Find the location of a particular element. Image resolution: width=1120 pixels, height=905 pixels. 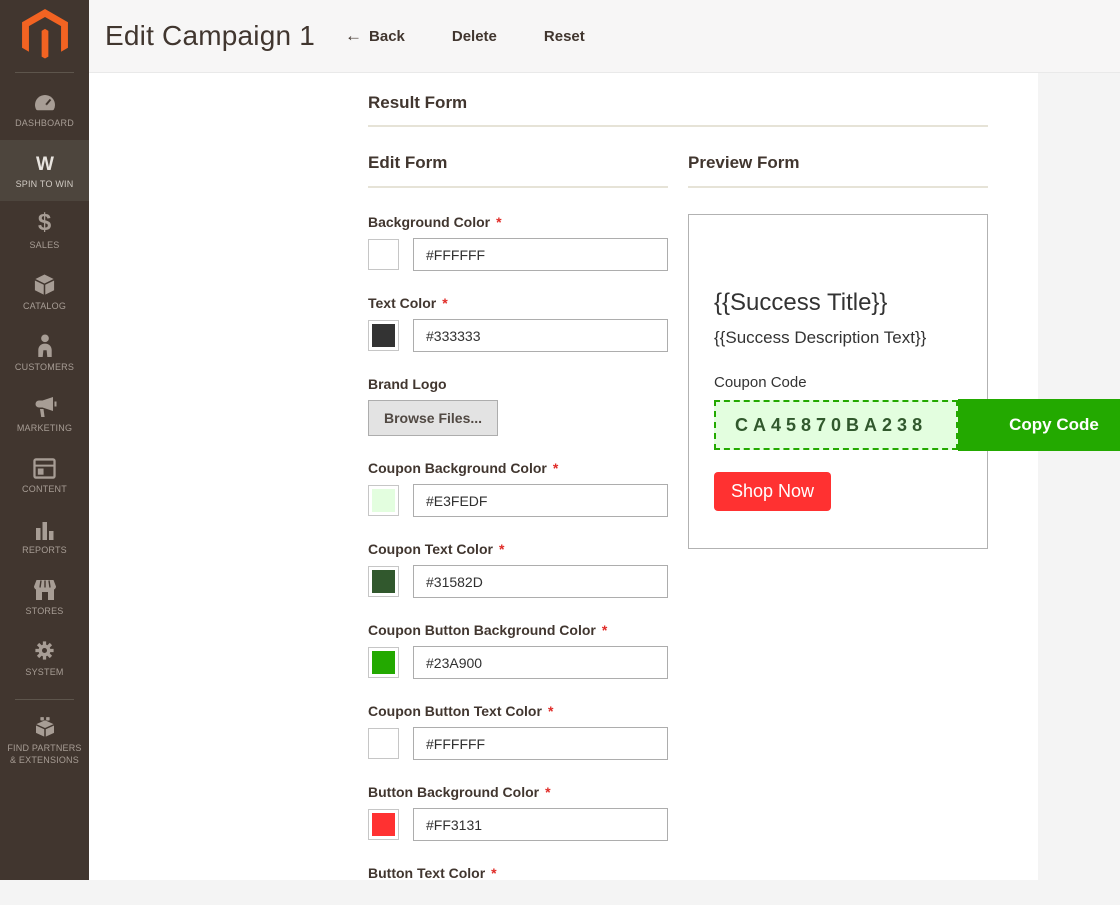

coupon-button-text-color-input is located at coordinates (540, 743).